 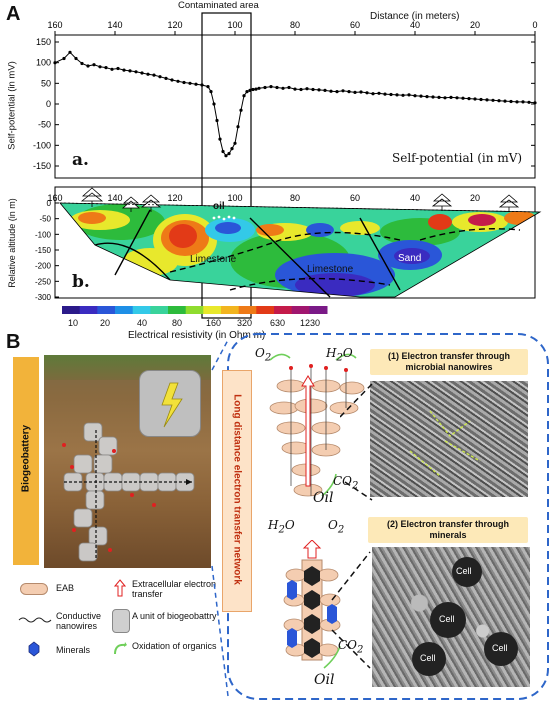 What do you see at coordinates (333, 525) in the screenshot?
I see `d2-o2-text: O` at bounding box center [333, 525].